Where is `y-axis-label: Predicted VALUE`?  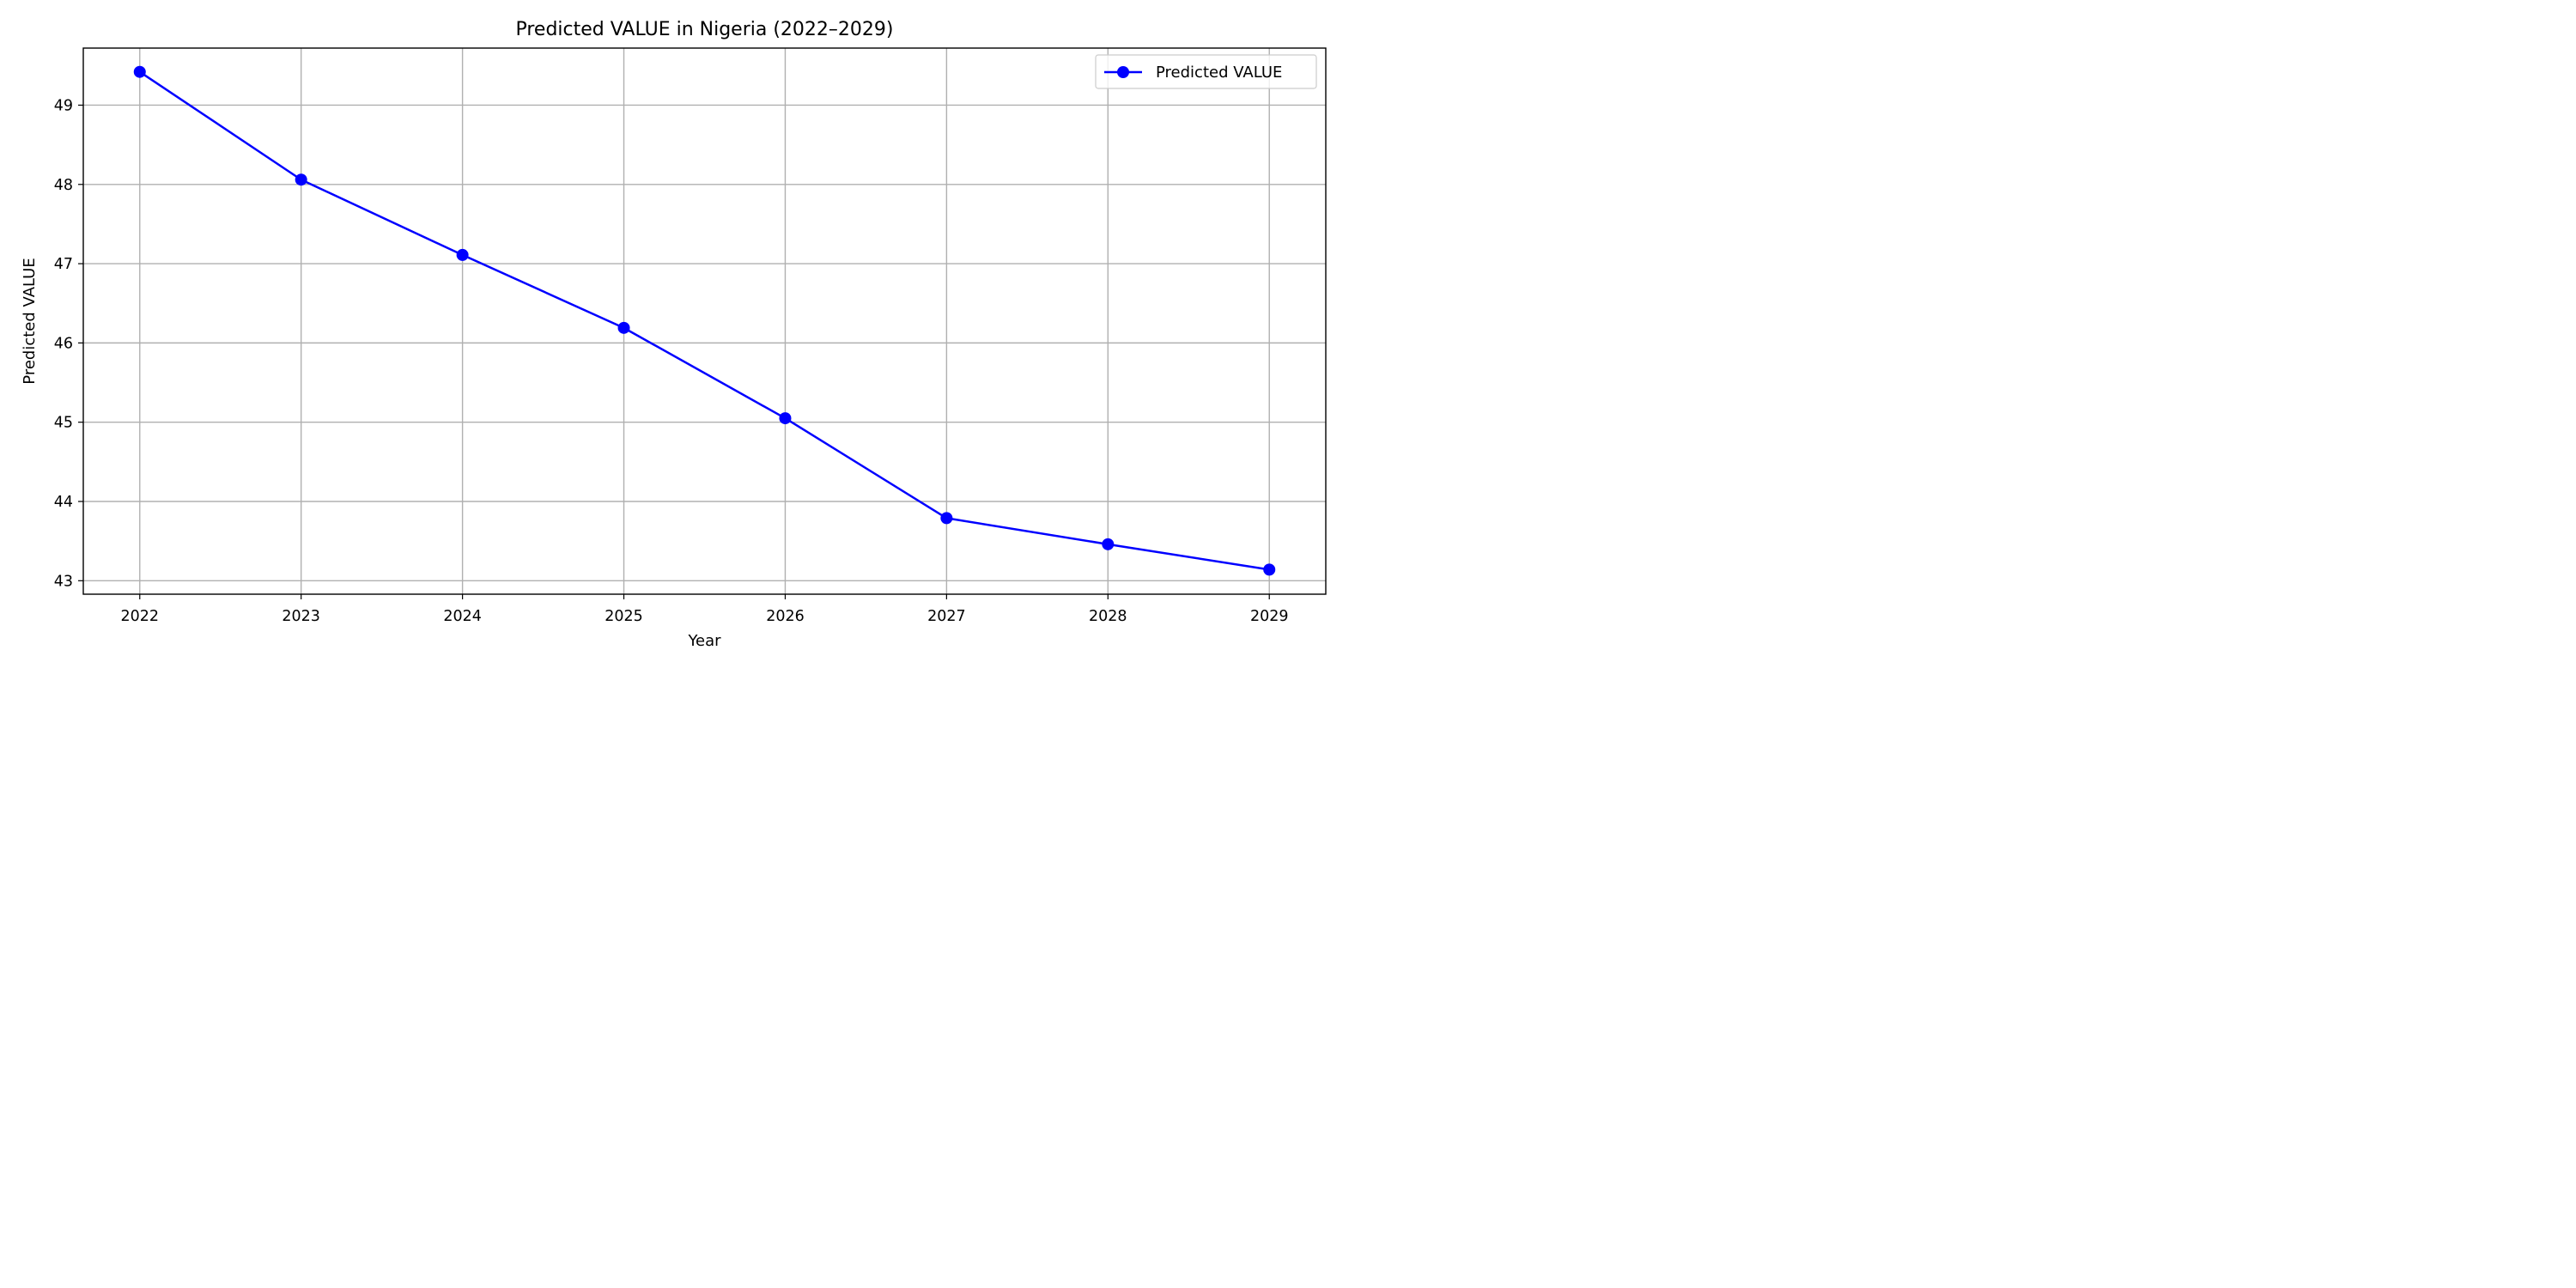
y-axis-label: Predicted VALUE is located at coordinates (30, 321).